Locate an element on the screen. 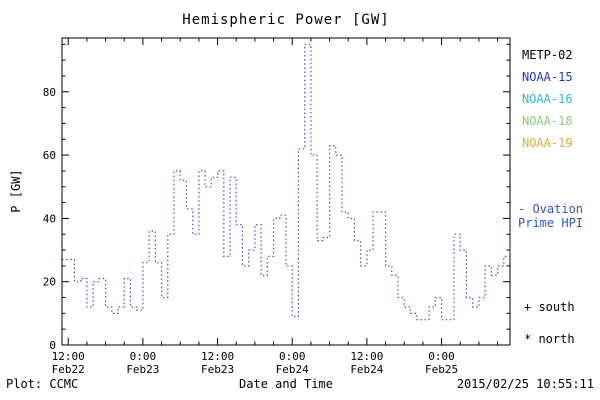 Image resolution: width=600 pixels, height=400 pixels. x-axis-label: Date and Time is located at coordinates (286, 384).